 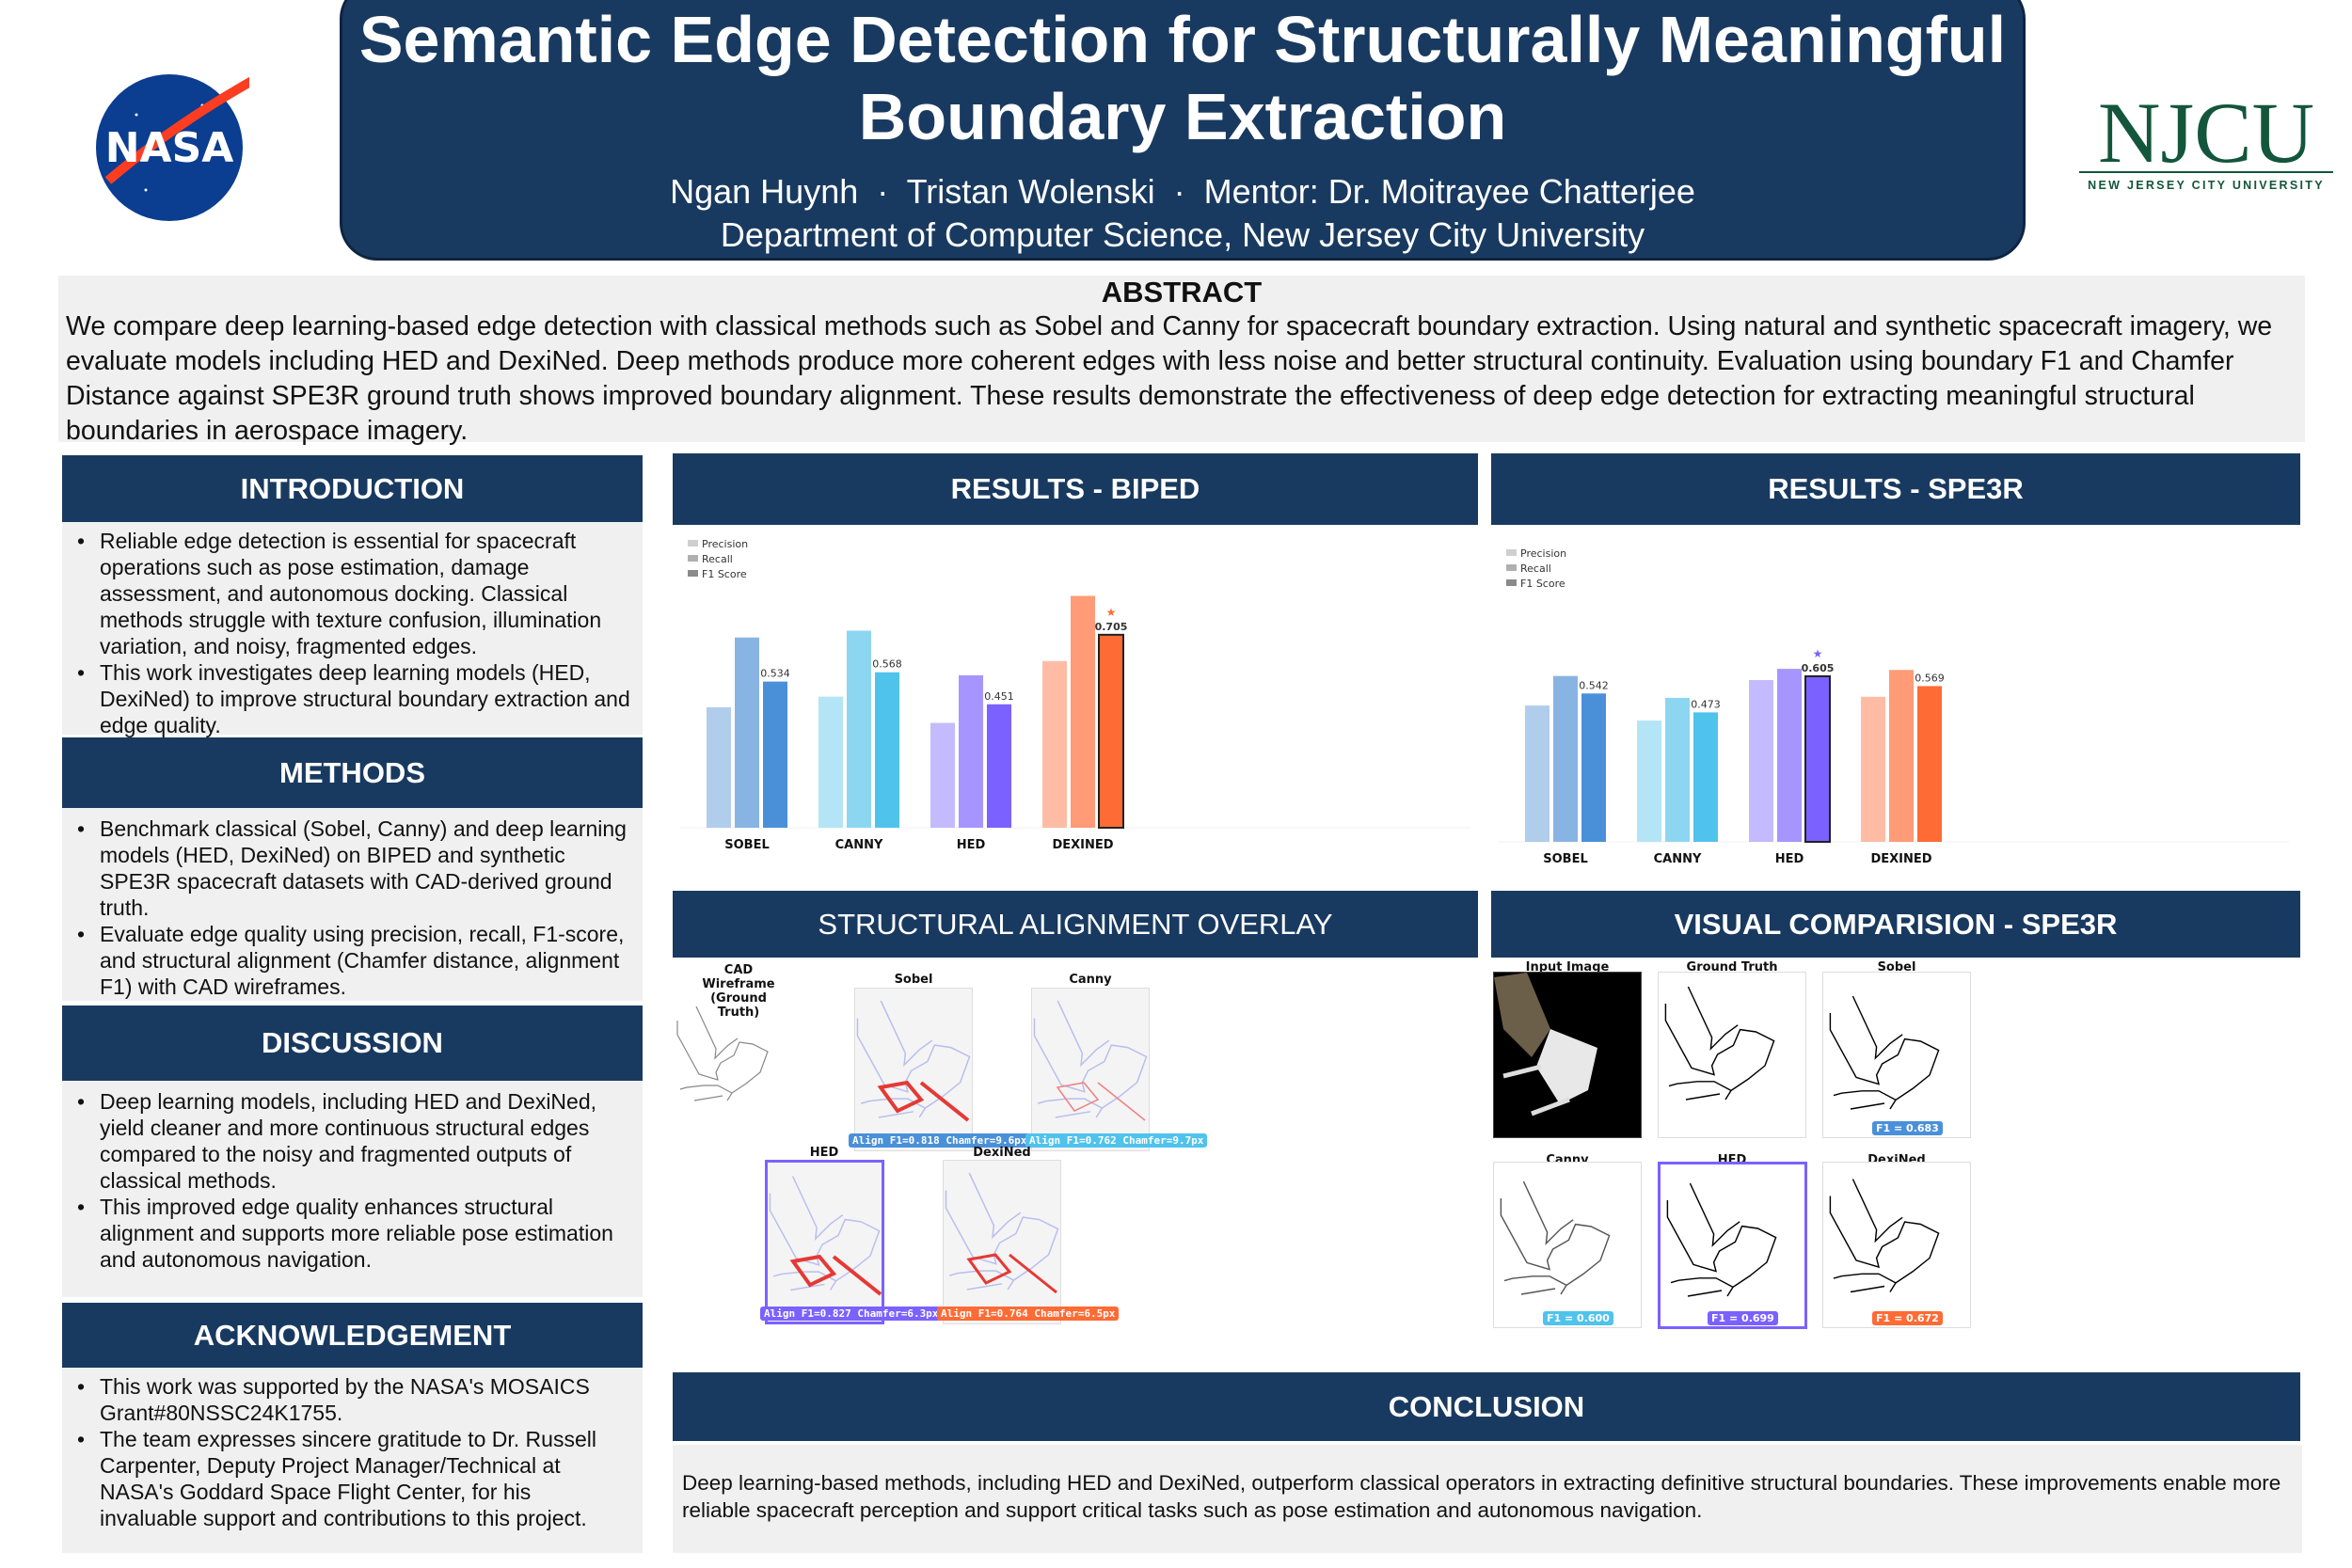 What do you see at coordinates (722, 1053) in the screenshot?
I see `cad-wireframe-image` at bounding box center [722, 1053].